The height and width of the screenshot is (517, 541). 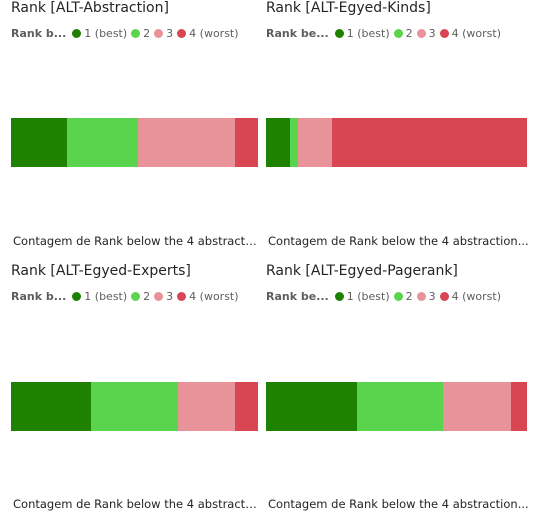 I want to click on chart-title: Rank [ALT-Abstraction], so click(x=90, y=8).